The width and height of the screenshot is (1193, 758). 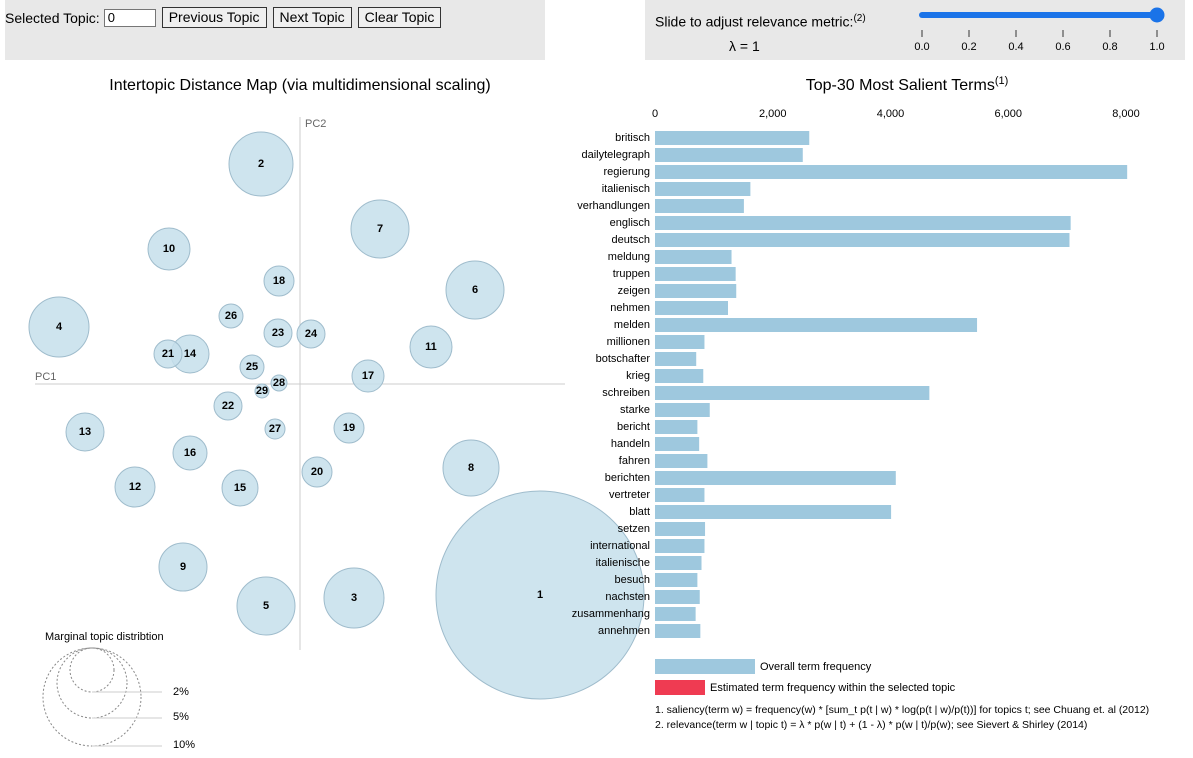 I want to click on term-bar-regierung, so click(x=891, y=172).